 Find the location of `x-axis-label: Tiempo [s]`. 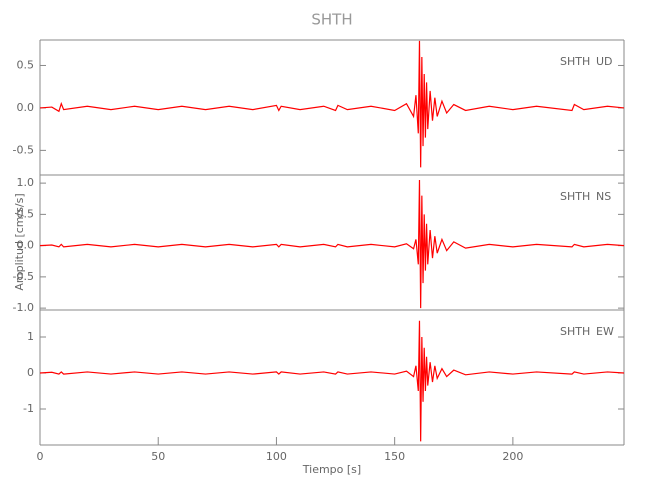

x-axis-label: Tiempo [s] is located at coordinates (331, 469).